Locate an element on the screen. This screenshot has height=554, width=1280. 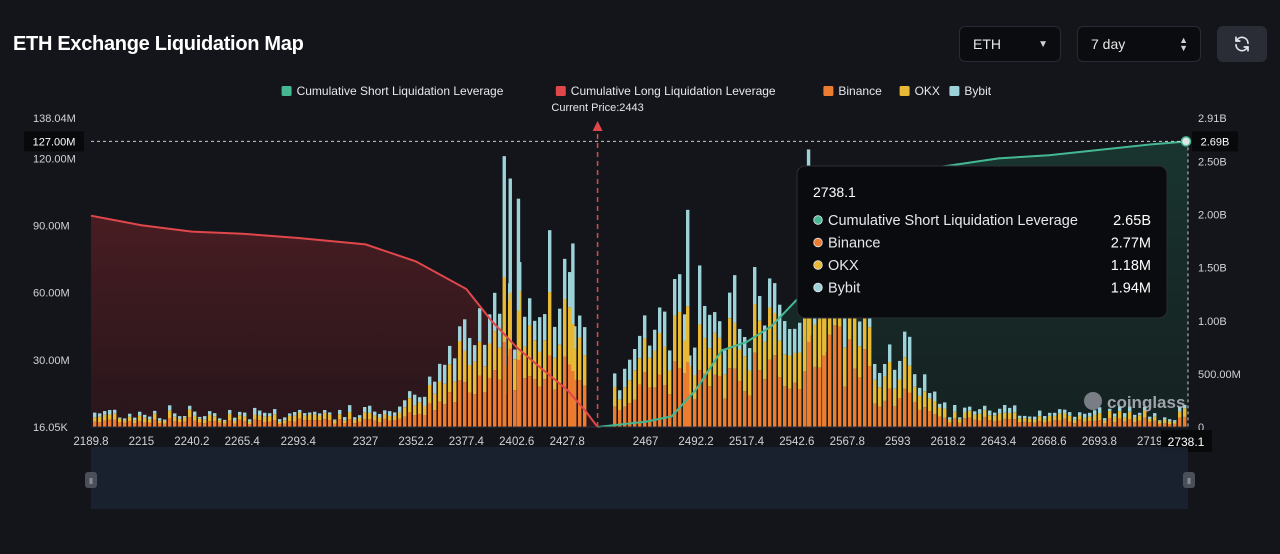
legend-item: Binance is located at coordinates (852, 91).